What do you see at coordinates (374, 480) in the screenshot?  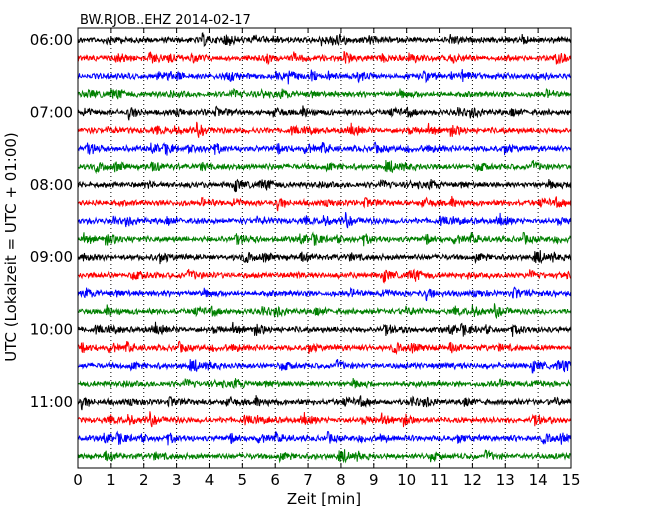 I see `x-tick-label: 9` at bounding box center [374, 480].